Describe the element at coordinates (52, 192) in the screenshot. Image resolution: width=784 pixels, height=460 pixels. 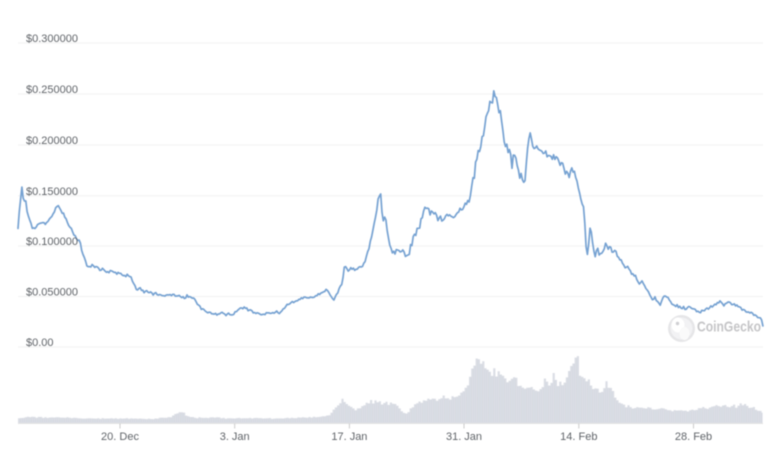
I see `svg-text: $0.150000` at that location.